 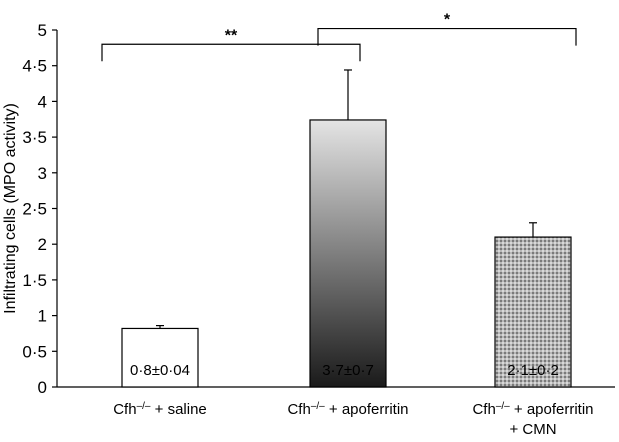 I want to click on y-tick-label: 4·5, so click(x=34, y=66).